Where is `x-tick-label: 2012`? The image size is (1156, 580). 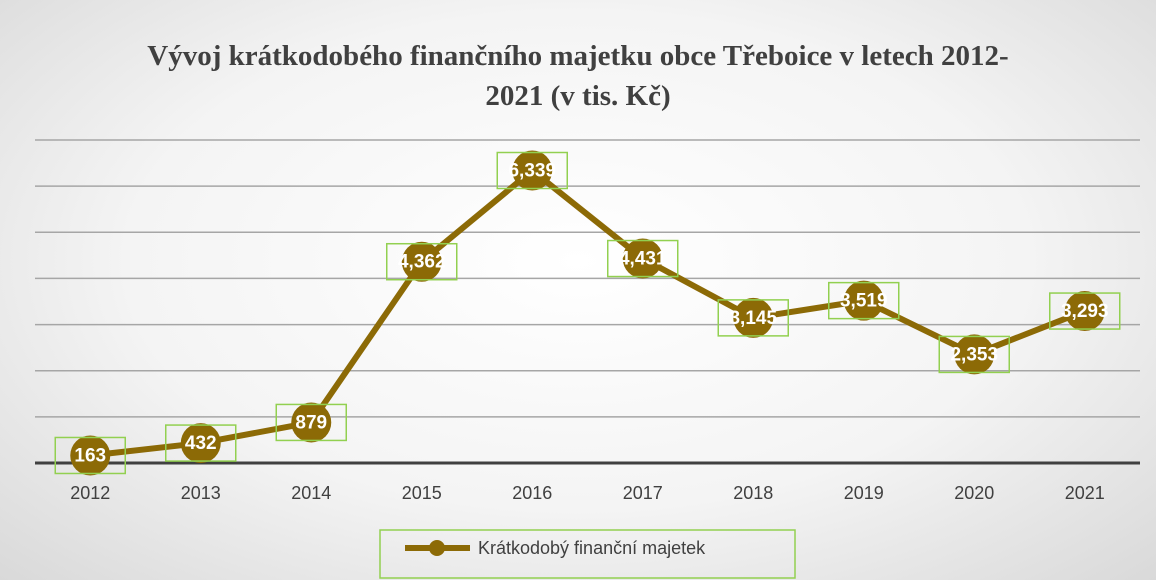
x-tick-label: 2012 is located at coordinates (90, 493).